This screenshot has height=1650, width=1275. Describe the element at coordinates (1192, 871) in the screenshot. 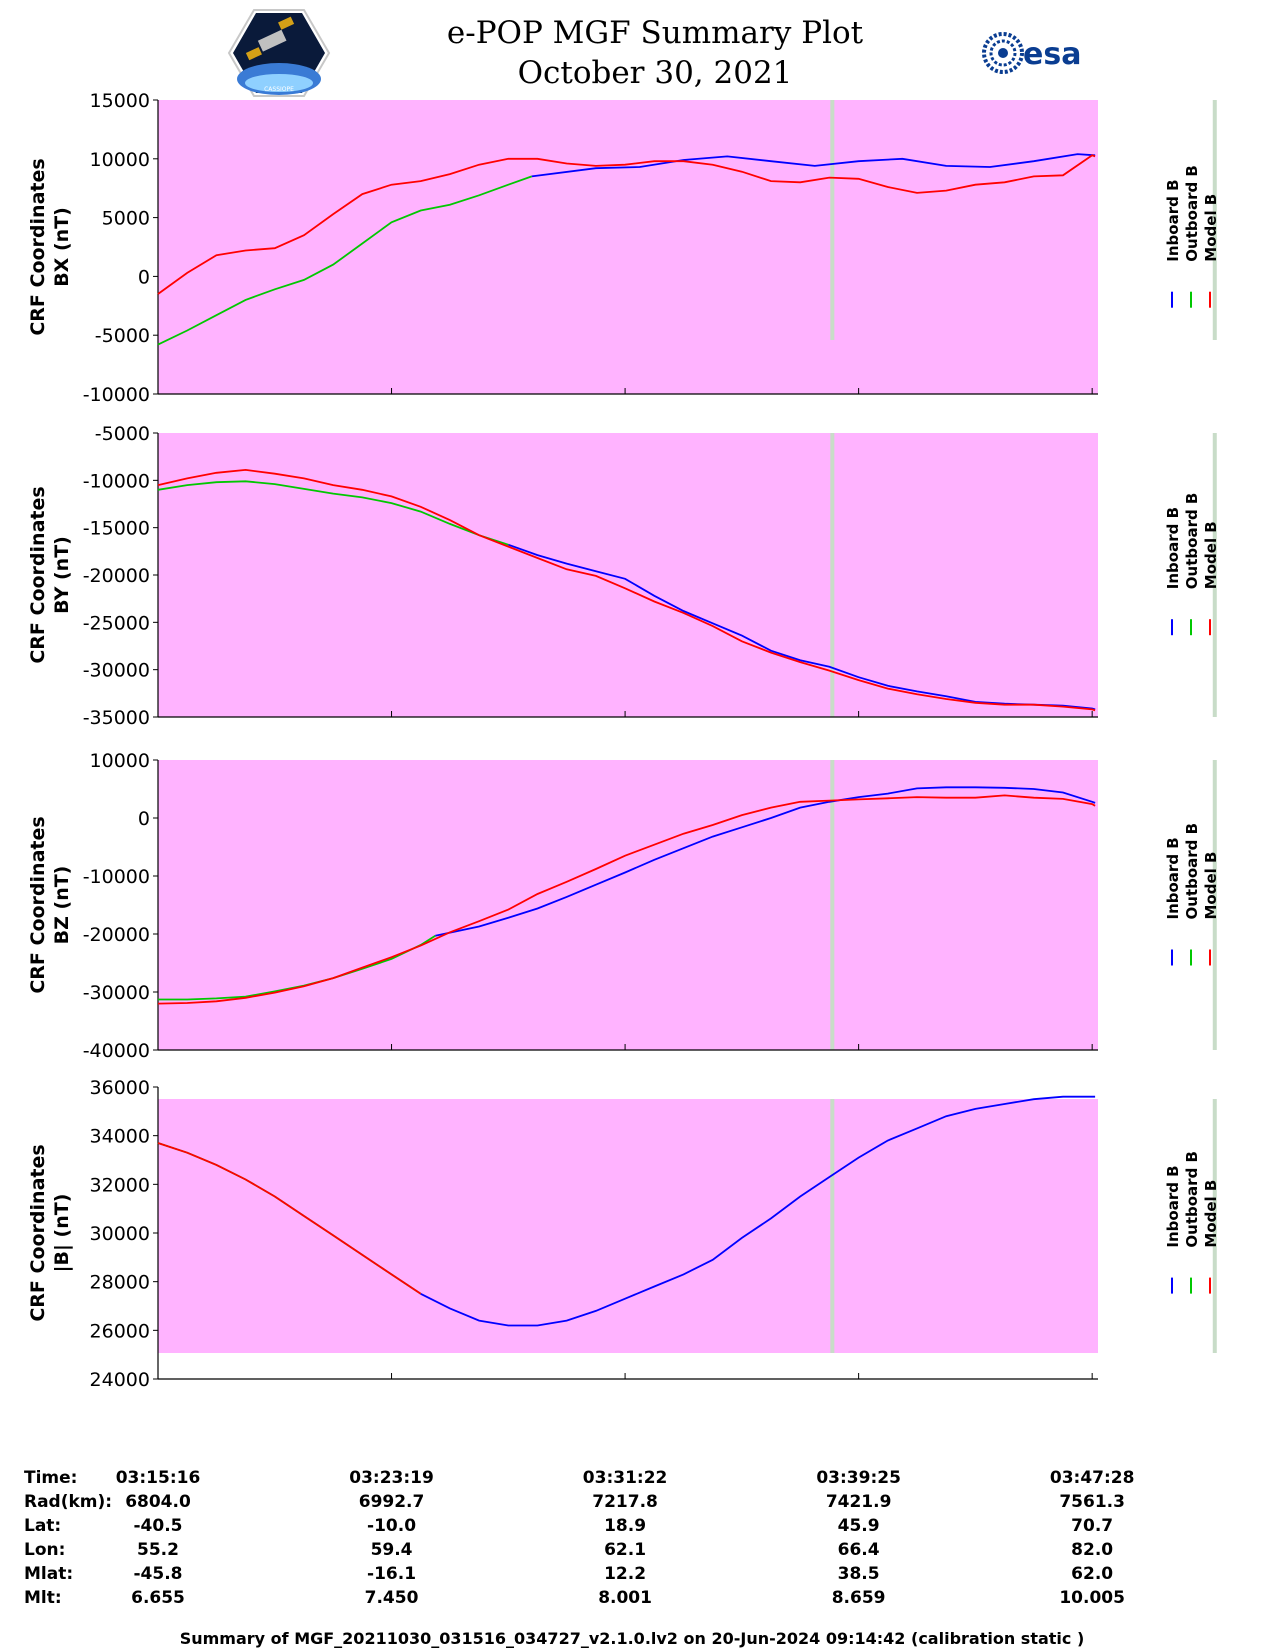

I see `legend-label: Outboard B` at that location.